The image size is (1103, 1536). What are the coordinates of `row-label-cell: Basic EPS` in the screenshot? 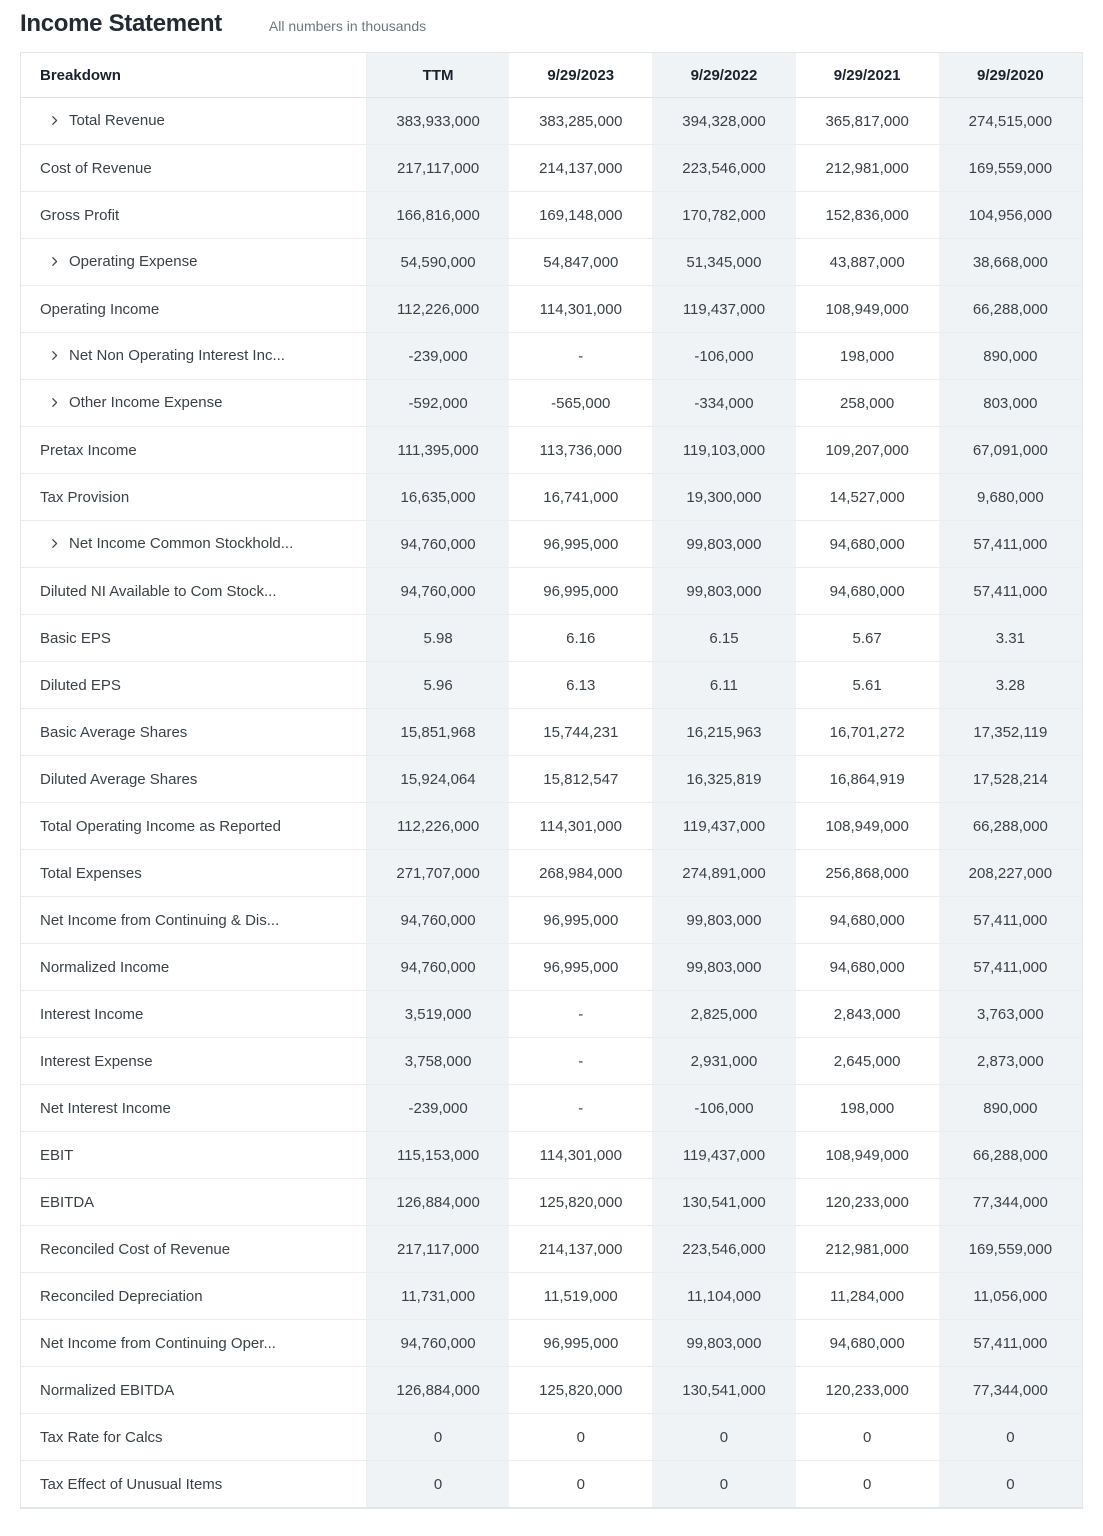 It's located at (193, 638).